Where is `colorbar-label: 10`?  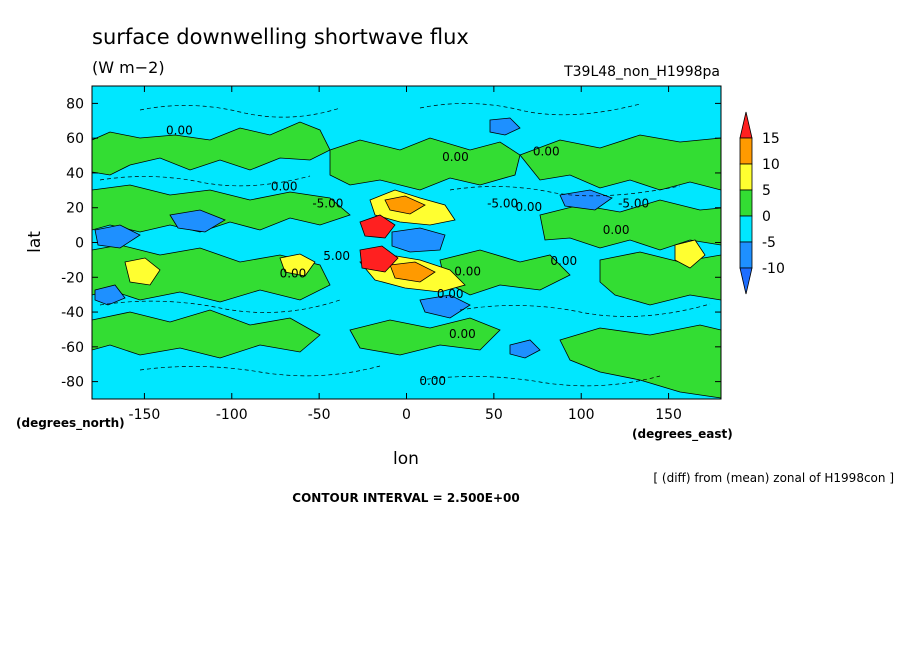
colorbar-label: 10 is located at coordinates (771, 165).